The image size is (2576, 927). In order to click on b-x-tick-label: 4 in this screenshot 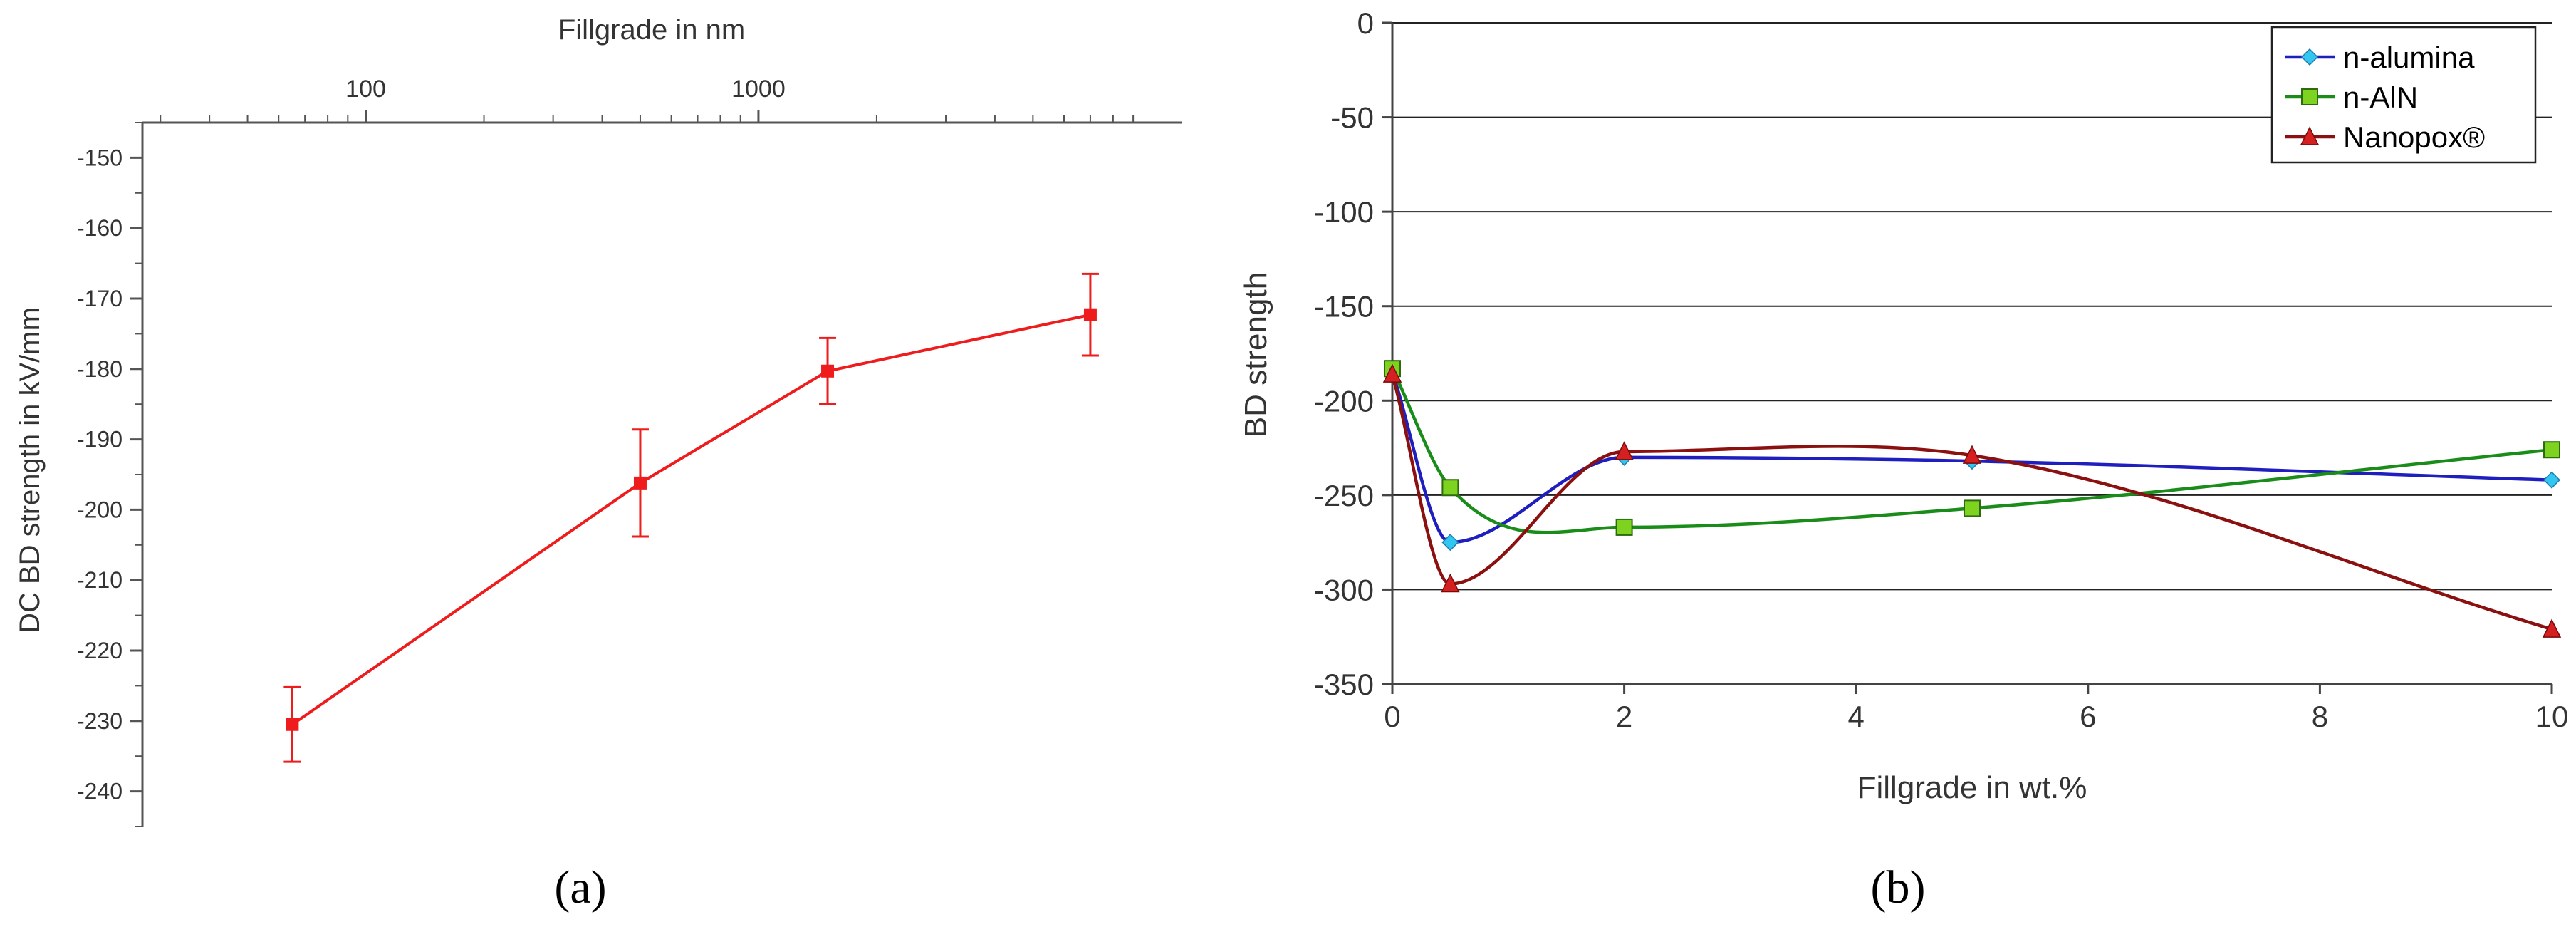, I will do `click(1856, 716)`.